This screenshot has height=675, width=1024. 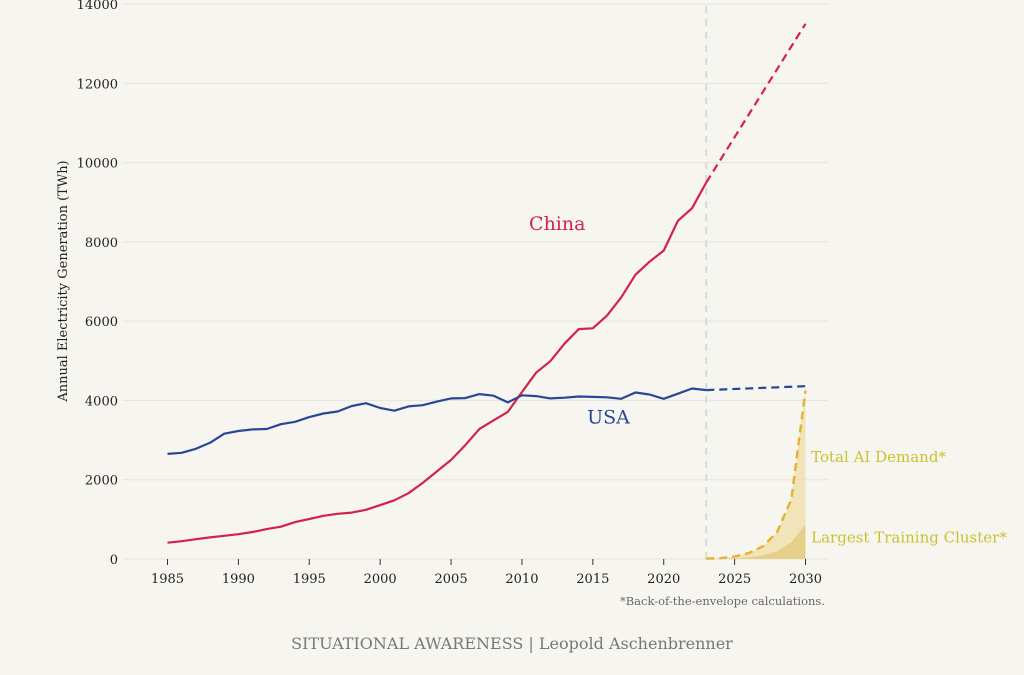 I want to click on total-ai-demand-dashed-line, so click(x=756, y=475).